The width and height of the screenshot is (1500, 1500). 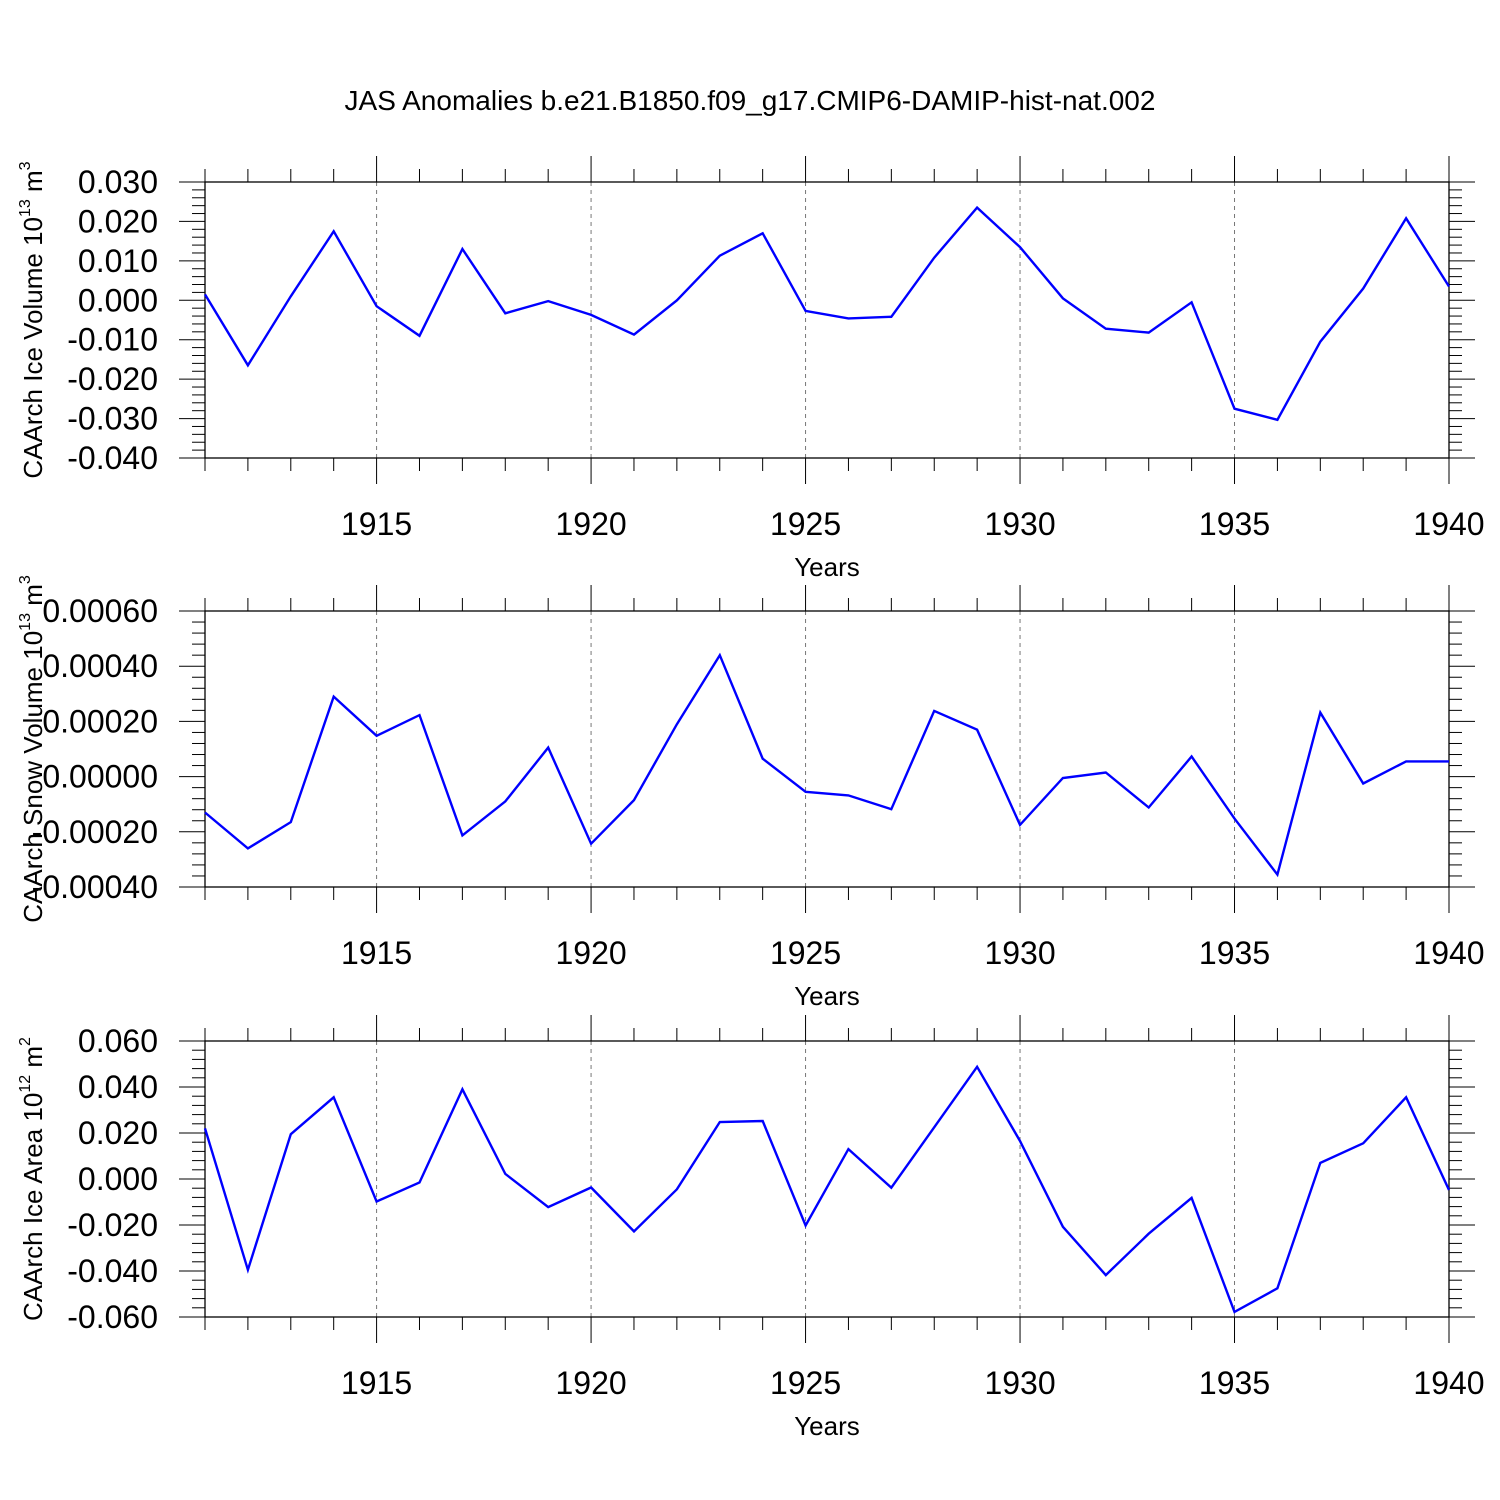 What do you see at coordinates (33, 1060) in the screenshot?
I see `chart-3-ylabel-unit: m` at bounding box center [33, 1060].